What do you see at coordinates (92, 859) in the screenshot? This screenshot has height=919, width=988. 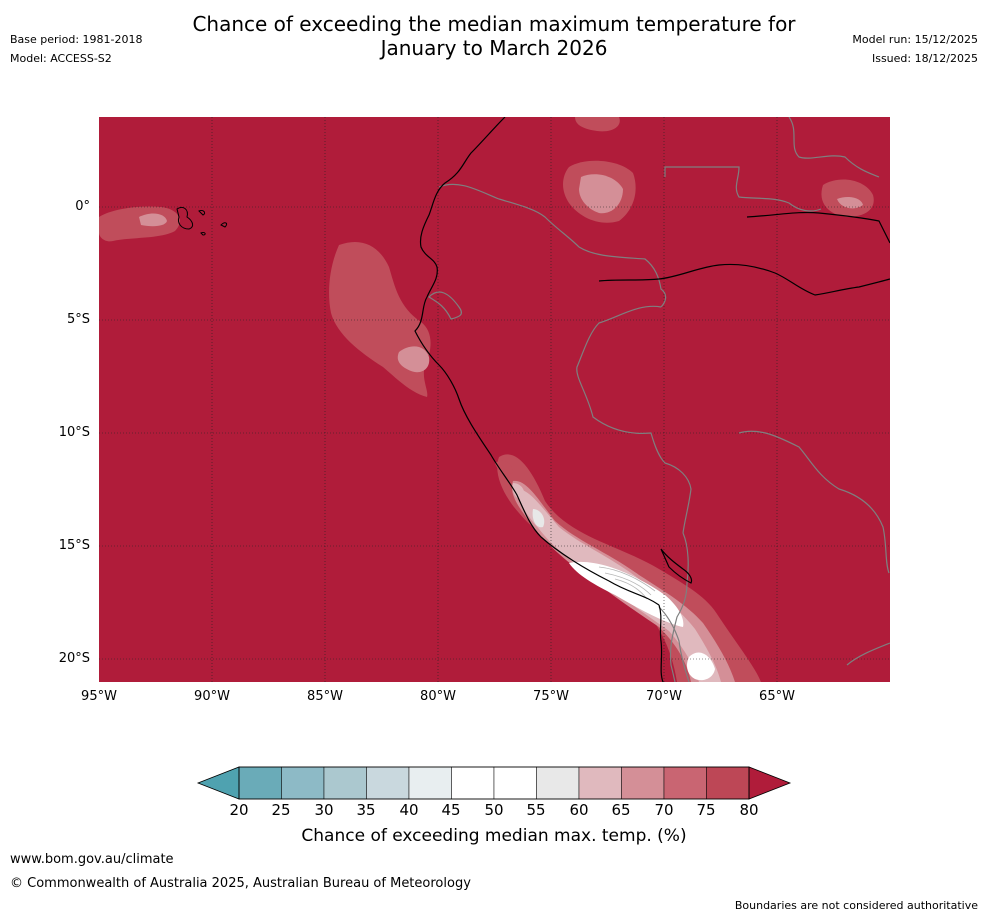 I see `website-link: www.bom.gov.au/climate` at bounding box center [92, 859].